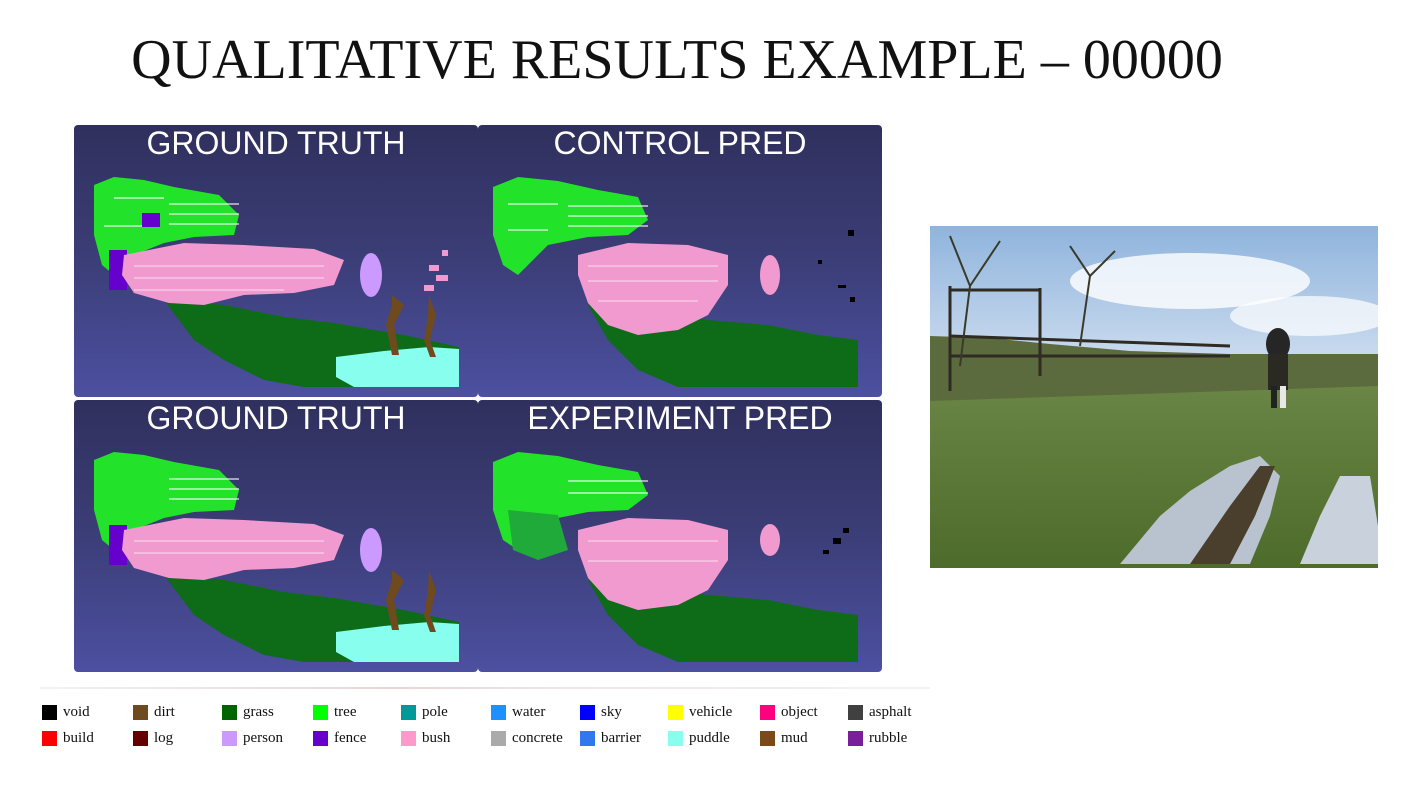 This screenshot has width=1404, height=788. I want to click on legend-item-puddle: puddle, so click(699, 738).